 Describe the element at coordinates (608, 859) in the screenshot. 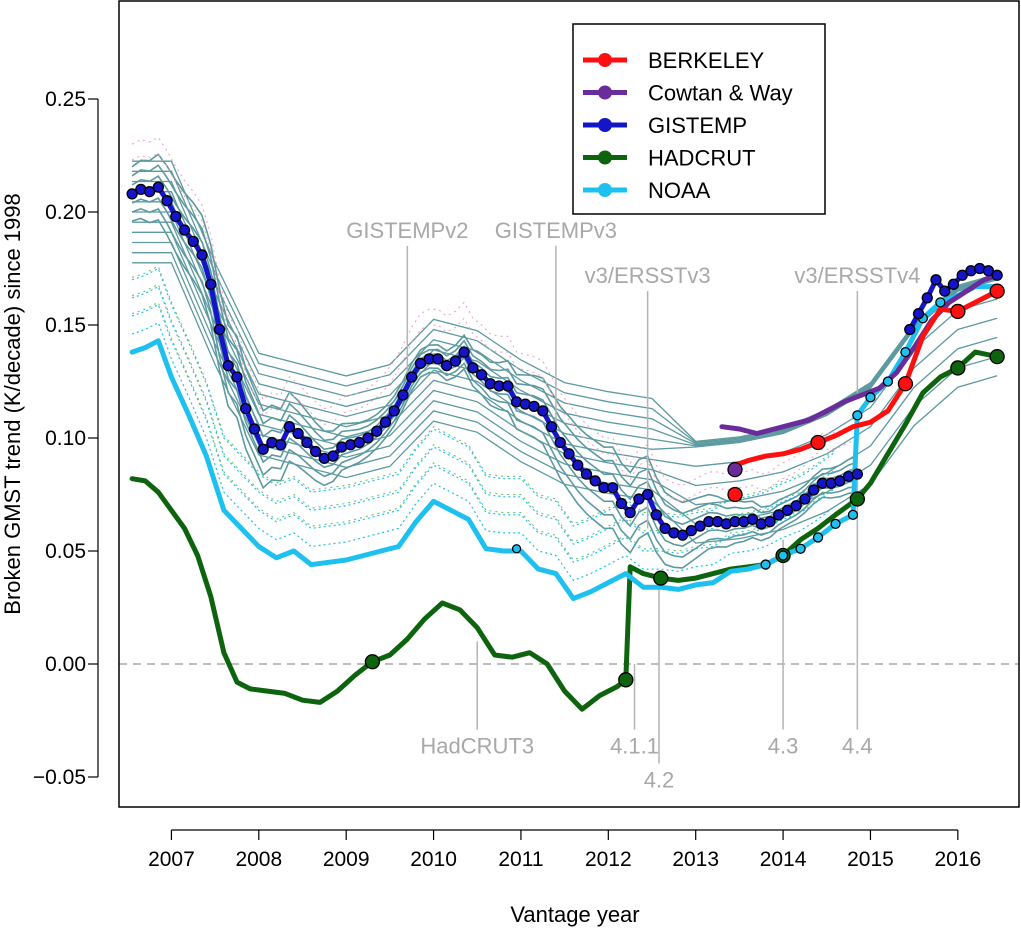

I see `x-tick-label: 2012` at that location.